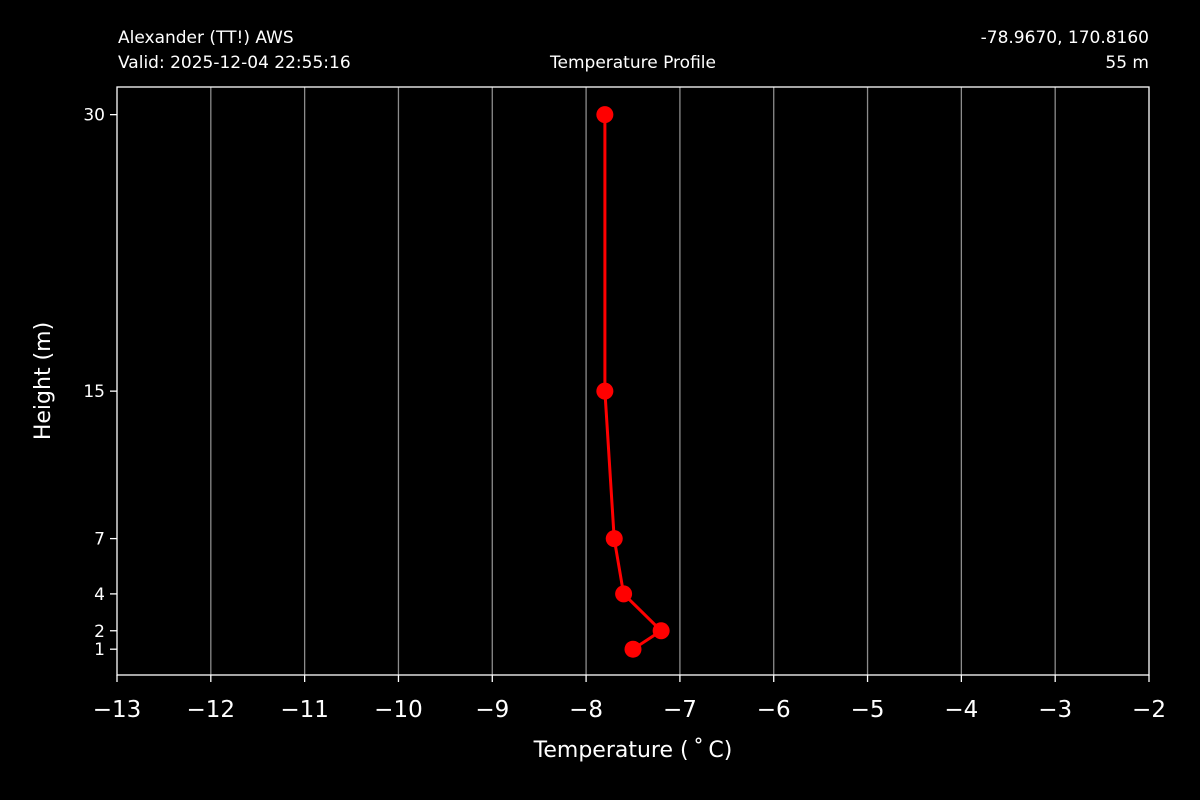 This screenshot has width=1200, height=800. What do you see at coordinates (586, 710) in the screenshot?
I see `x-tick-label: −8` at bounding box center [586, 710].